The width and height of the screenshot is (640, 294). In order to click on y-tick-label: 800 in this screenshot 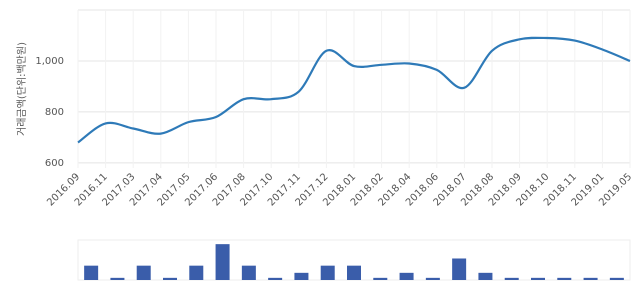, I will do `click(54, 112)`.